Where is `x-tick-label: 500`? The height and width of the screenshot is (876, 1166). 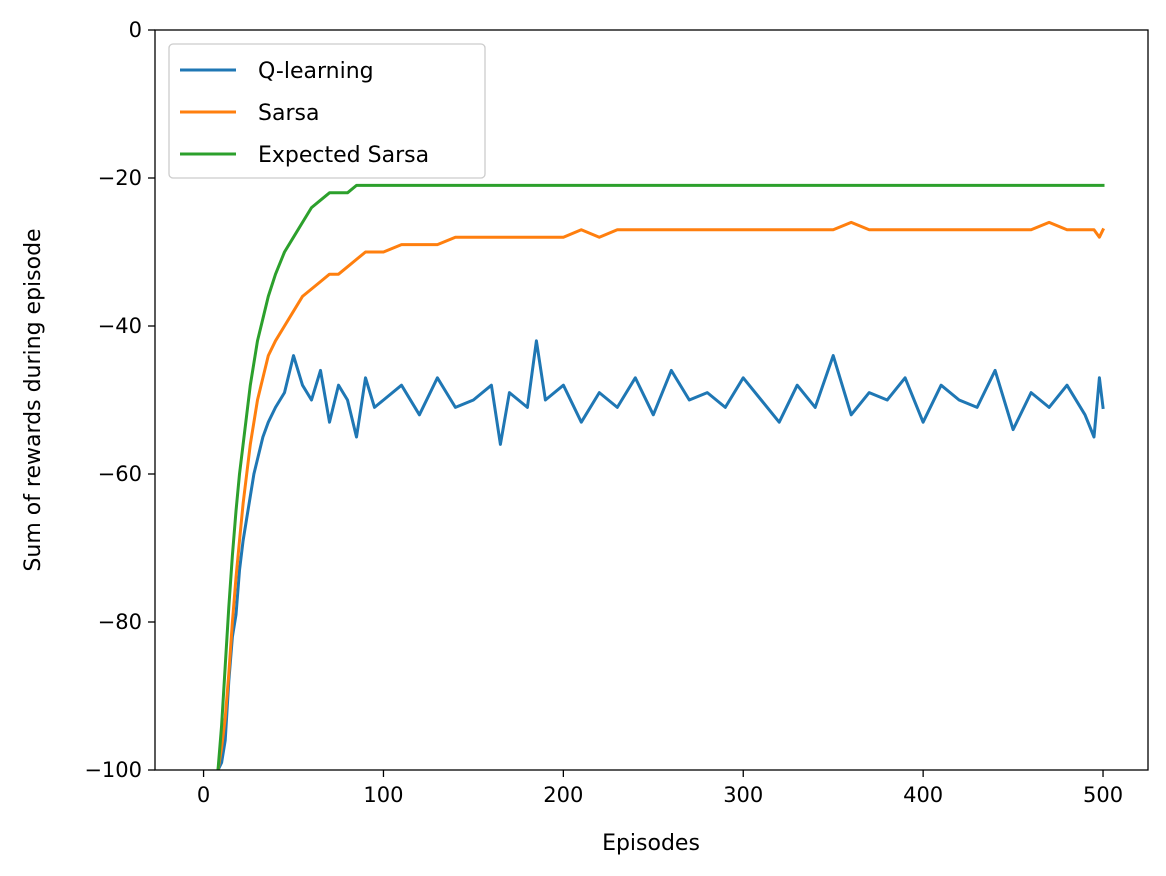 x-tick-label: 500 is located at coordinates (1103, 795).